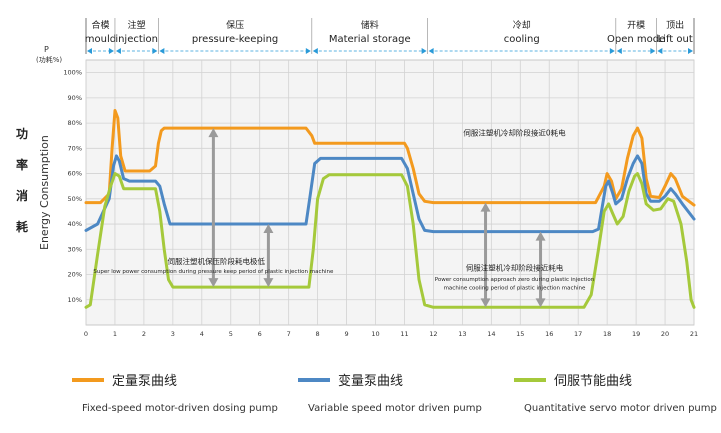 This screenshot has width=721, height=433. What do you see at coordinates (620, 408) in the screenshot?
I see `legend-label-en: Quantitative servo motor driven pump` at bounding box center [620, 408].